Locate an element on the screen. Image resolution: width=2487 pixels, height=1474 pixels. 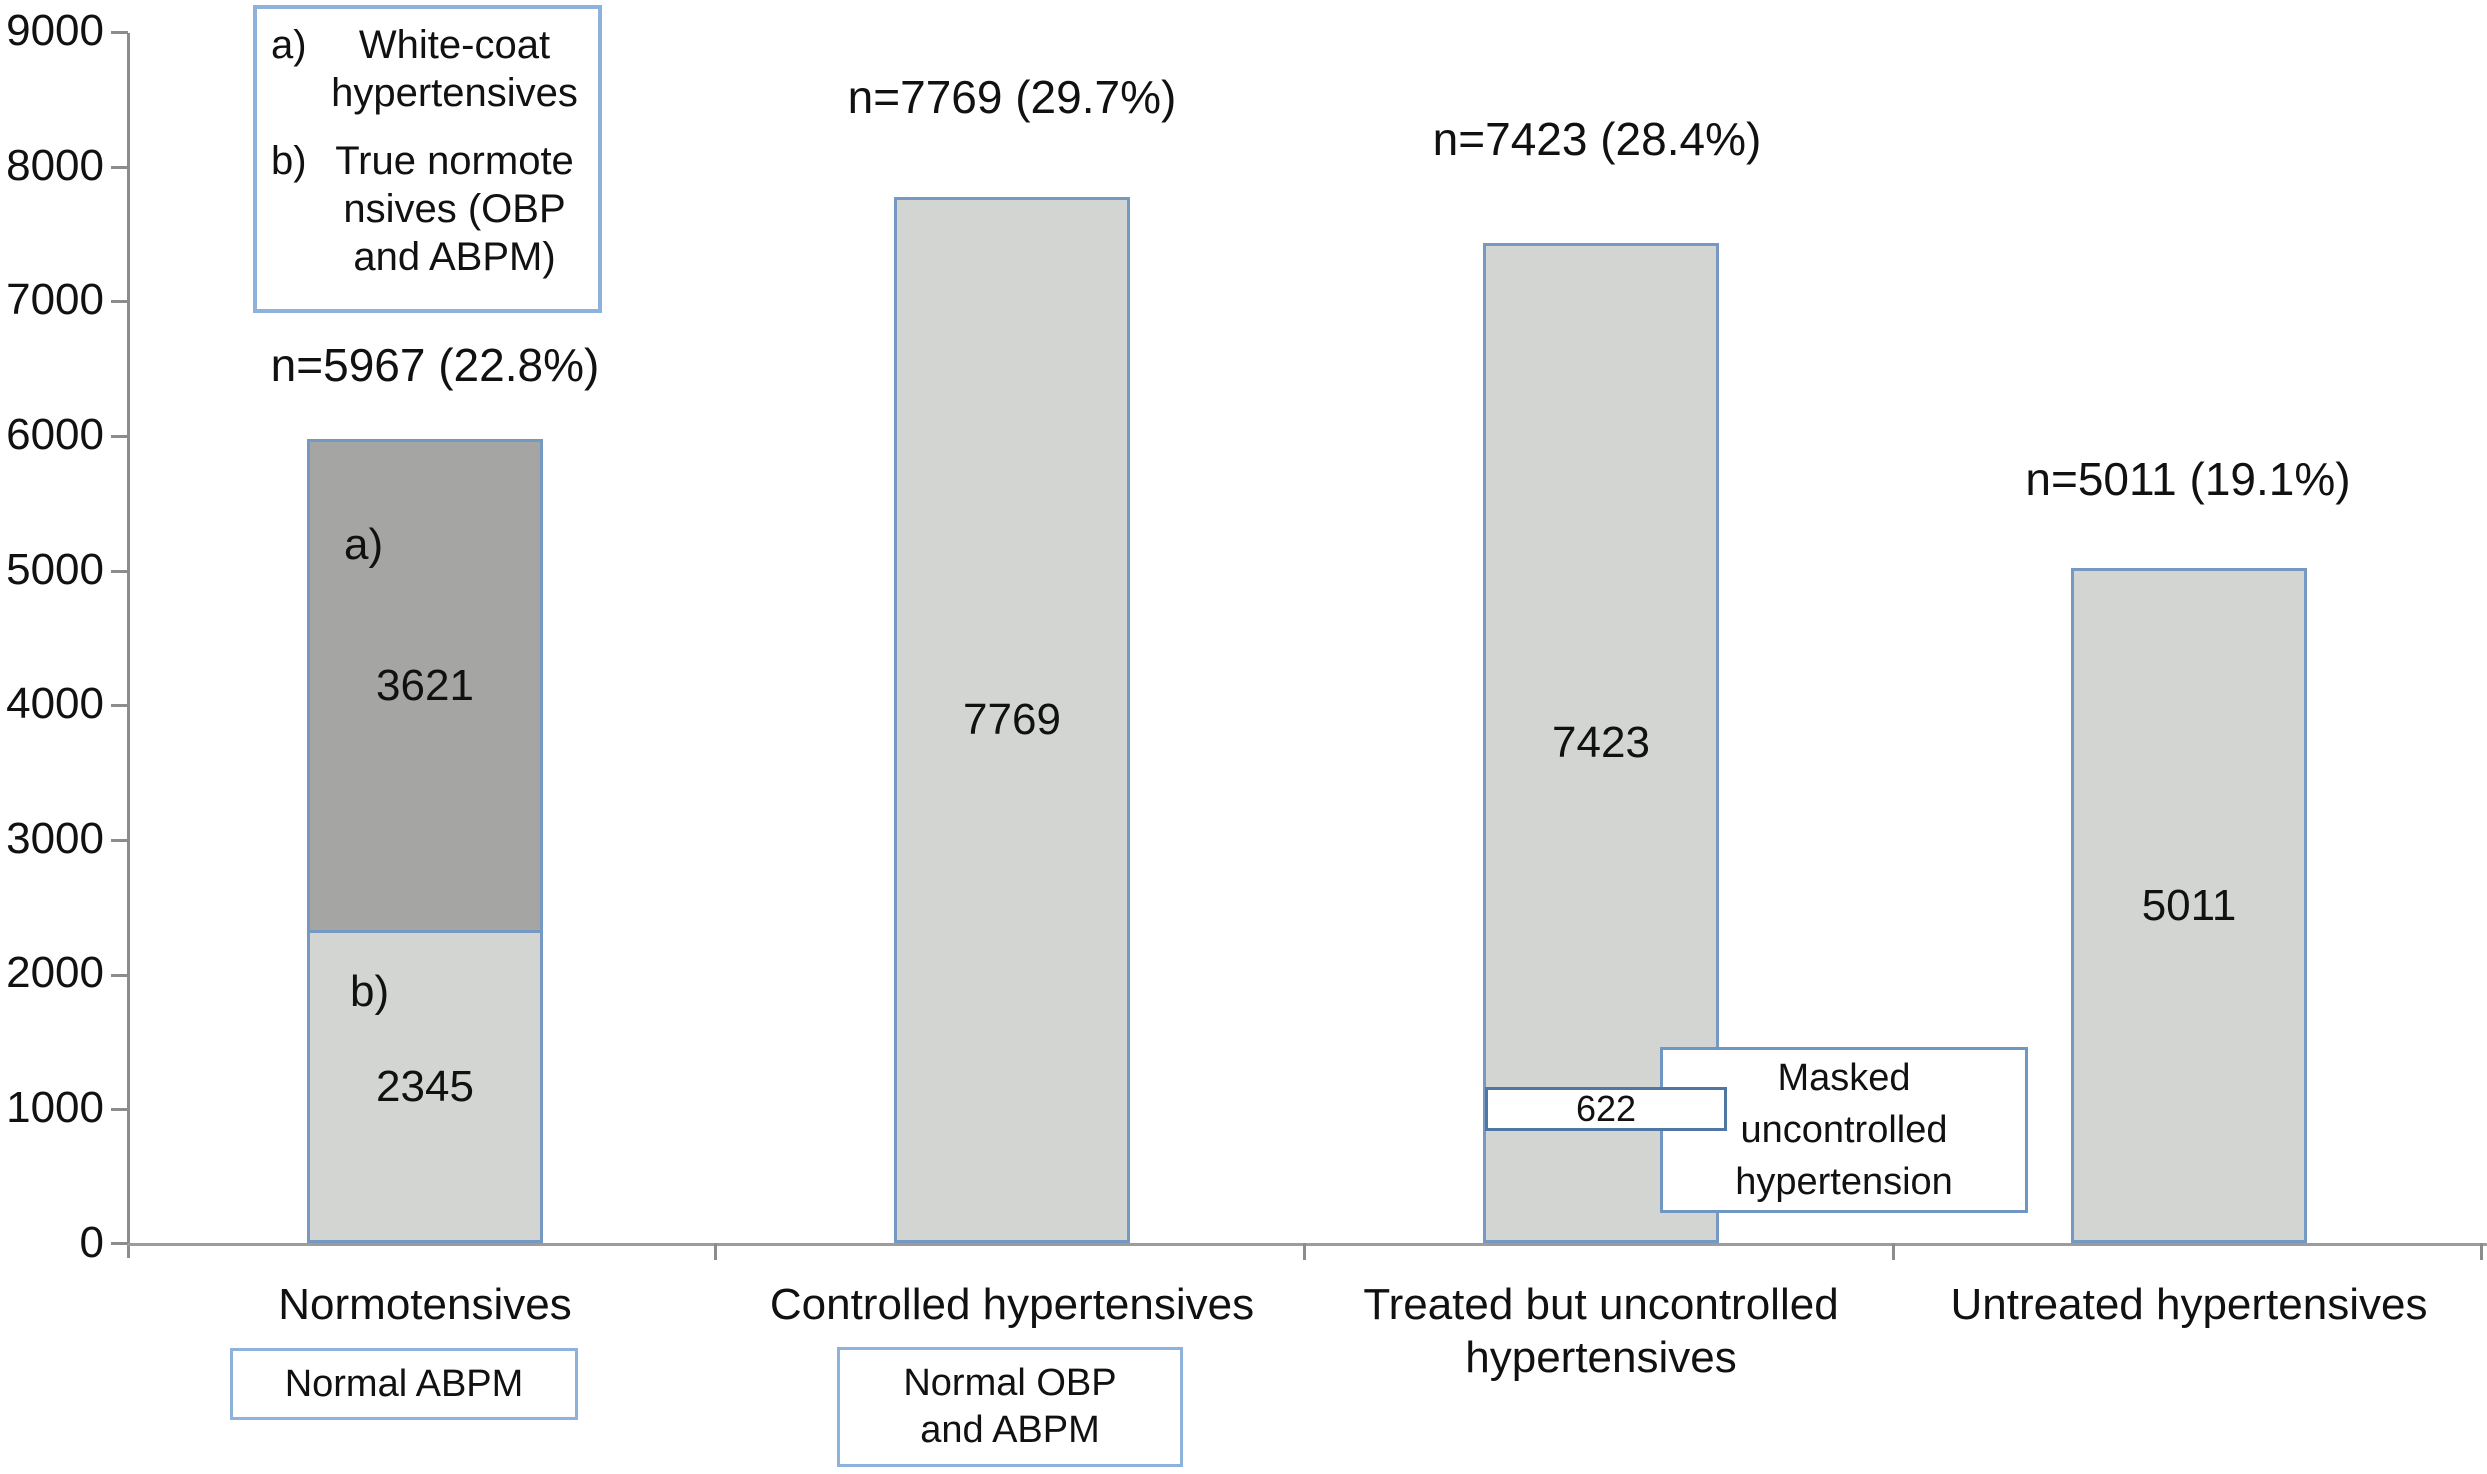
legend-text-b: True normote nsives (OBP and ABPM) is located at coordinates (454, 209).